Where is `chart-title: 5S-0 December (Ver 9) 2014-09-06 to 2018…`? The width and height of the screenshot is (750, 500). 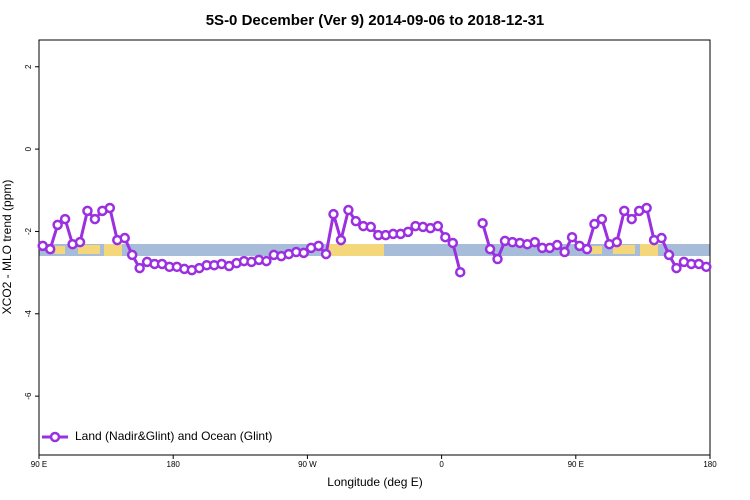
chart-title: 5S-0 December (Ver 9) 2014-09-06 to 2018… is located at coordinates (375, 20).